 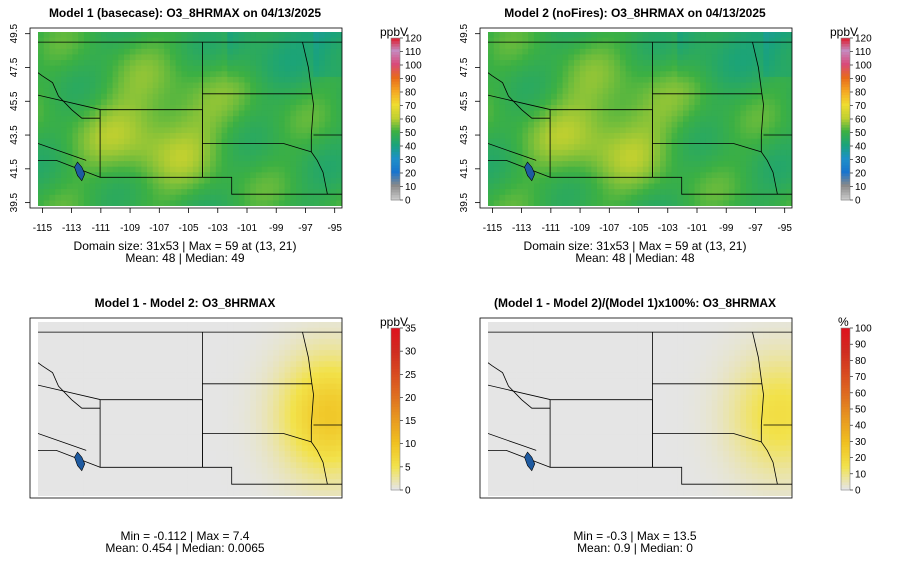 I want to click on y-tick-label: 41.5, so click(x=14, y=169).